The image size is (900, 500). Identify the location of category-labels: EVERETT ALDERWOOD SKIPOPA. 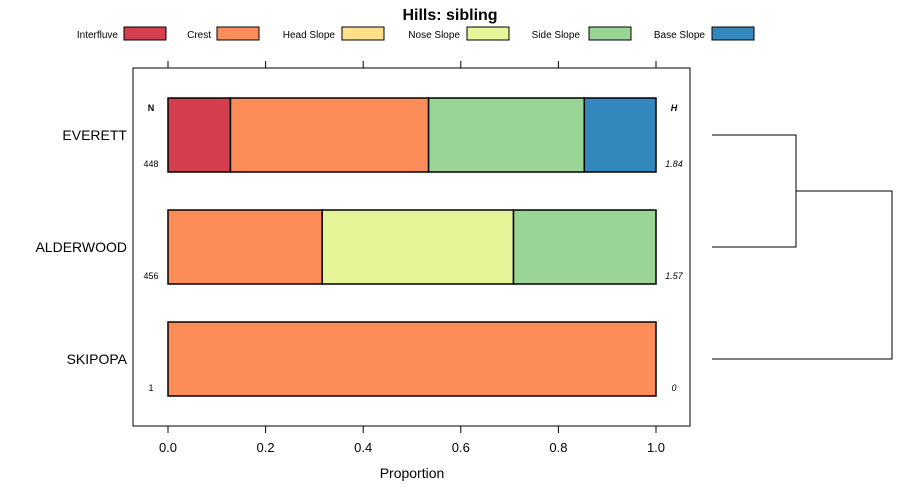
(81, 247).